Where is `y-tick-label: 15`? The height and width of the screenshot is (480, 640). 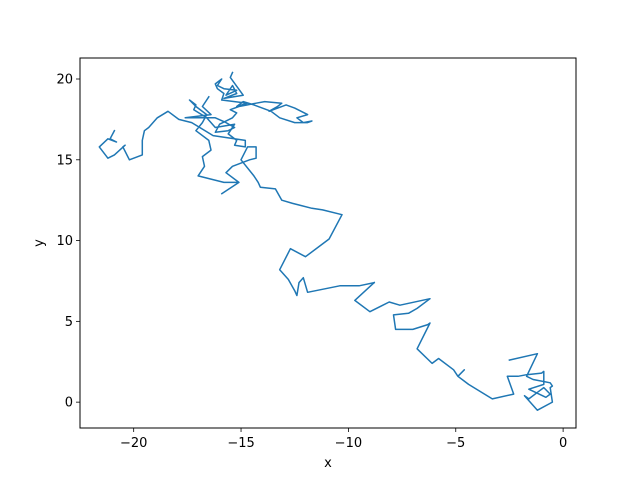 y-tick-label: 15 is located at coordinates (64, 160).